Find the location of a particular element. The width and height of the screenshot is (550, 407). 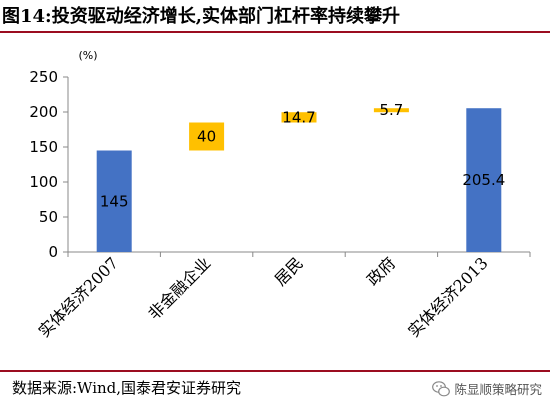

data-label: 145 is located at coordinates (114, 201).